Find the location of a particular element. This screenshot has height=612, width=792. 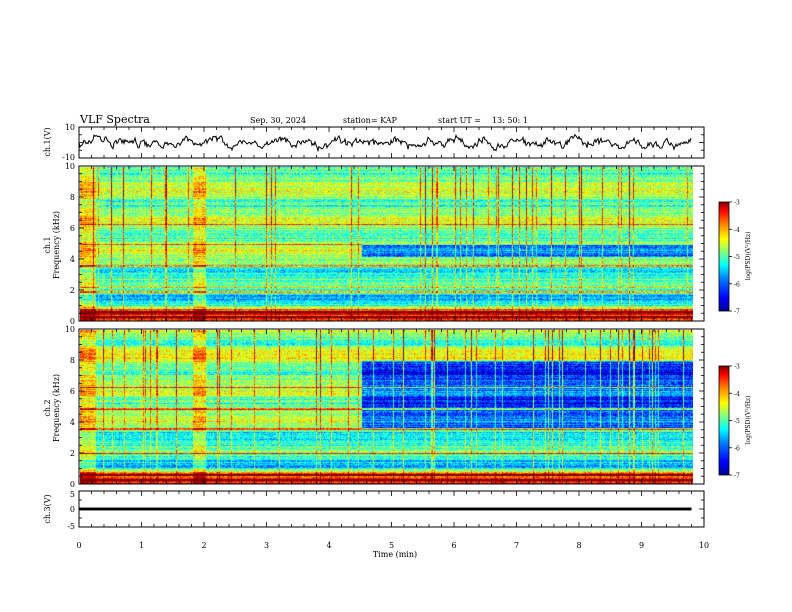

x-tick-label: 3 is located at coordinates (266, 545).